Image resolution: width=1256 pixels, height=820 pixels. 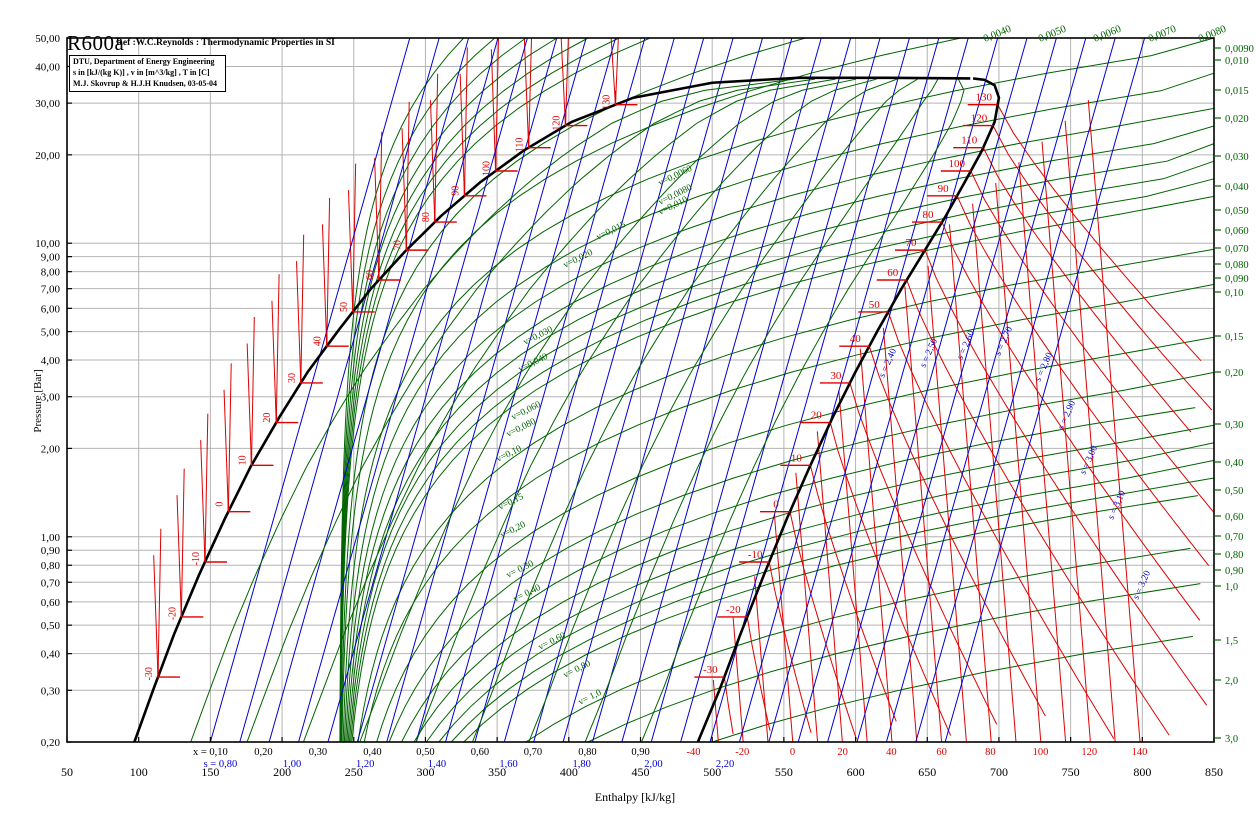 What do you see at coordinates (1068, 415) in the screenshot?
I see `isentrope-label: s = 2,90` at bounding box center [1068, 415].